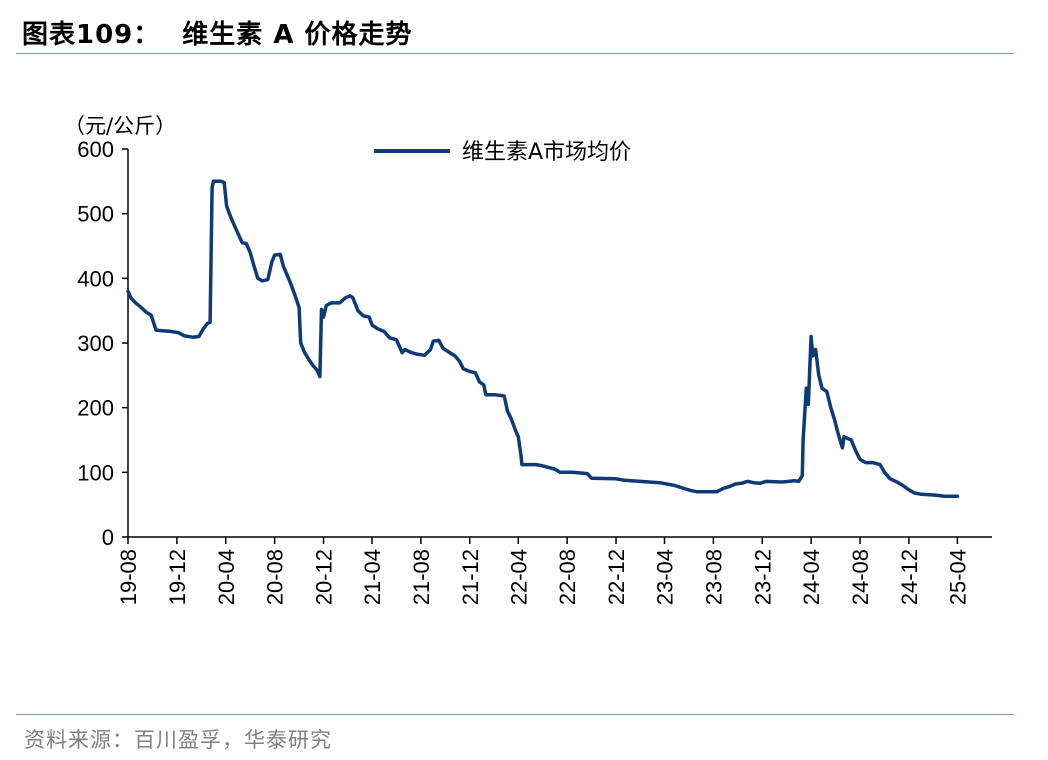  I want to click on x-tick-label: 24-08, so click(860, 577).